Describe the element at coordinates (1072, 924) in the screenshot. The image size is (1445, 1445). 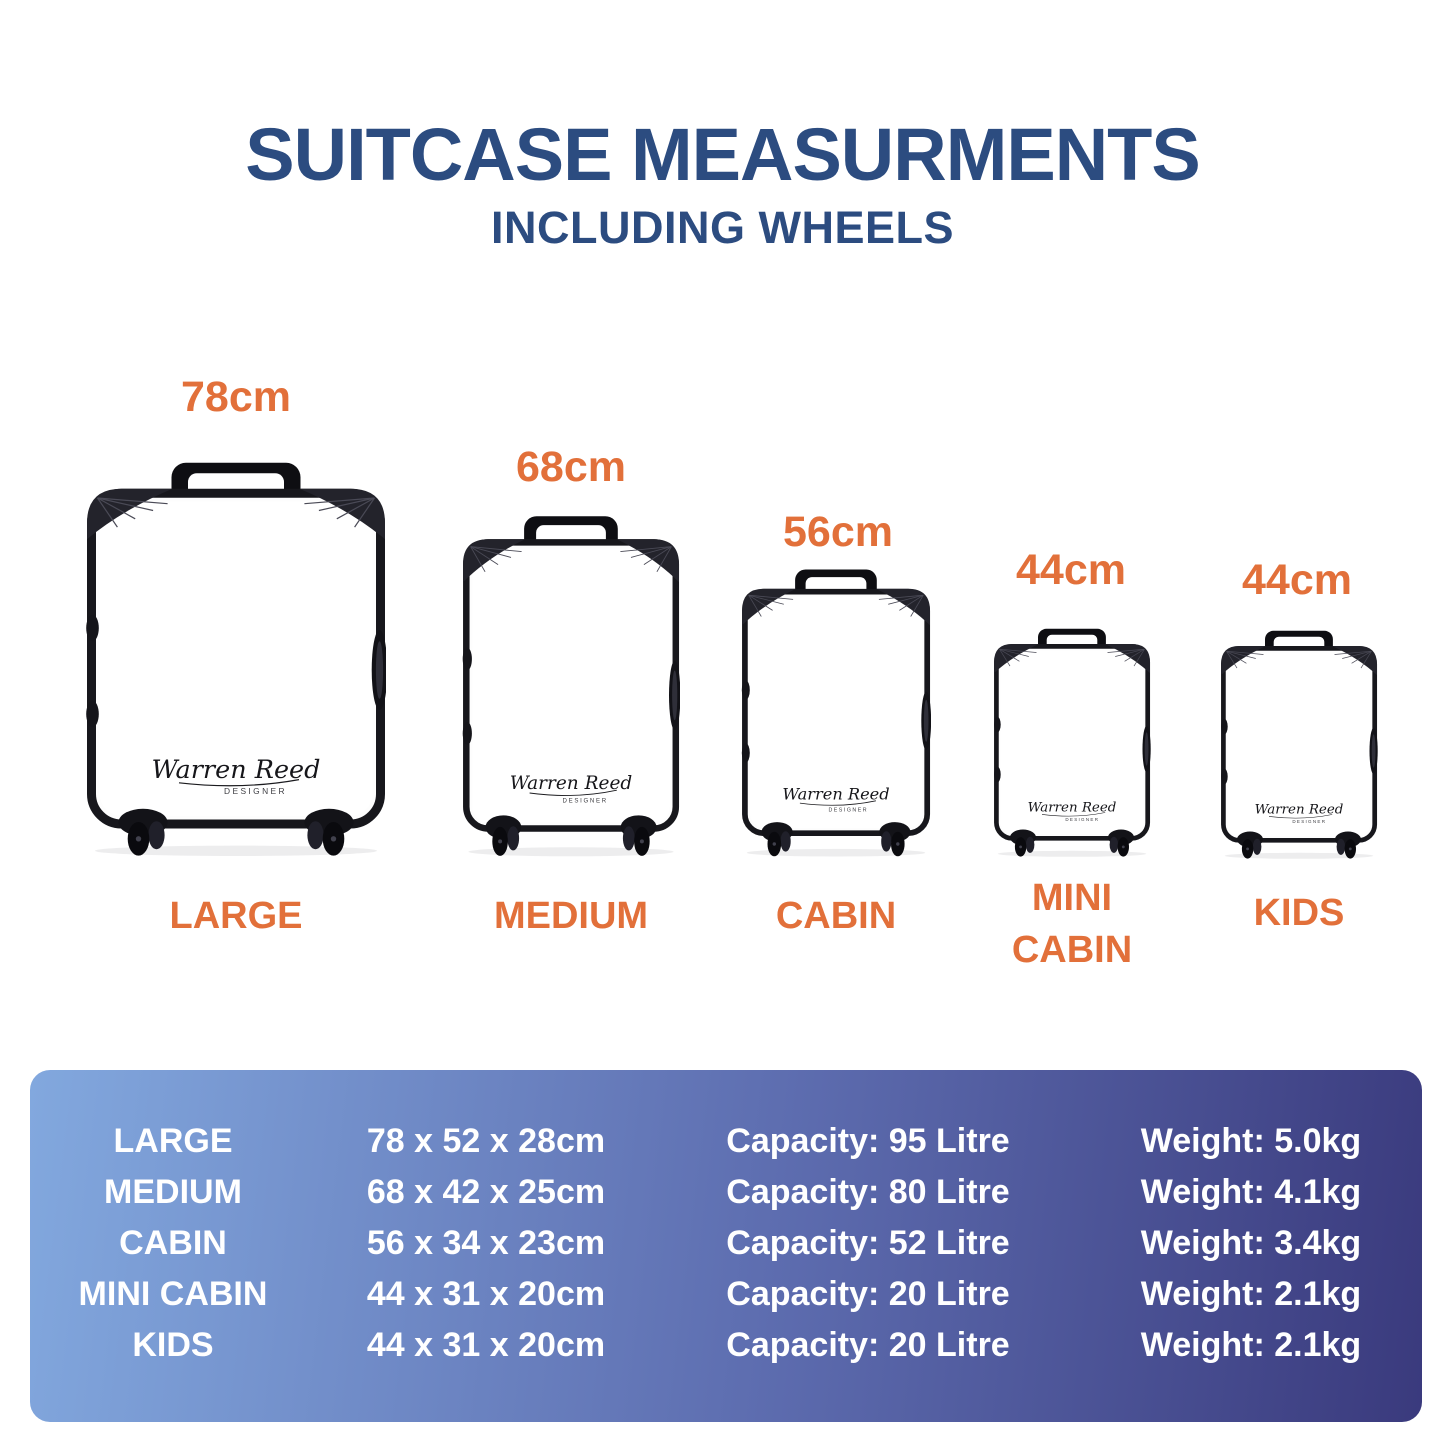
I see `size-name-mini-cabin: MINI CABIN` at that location.